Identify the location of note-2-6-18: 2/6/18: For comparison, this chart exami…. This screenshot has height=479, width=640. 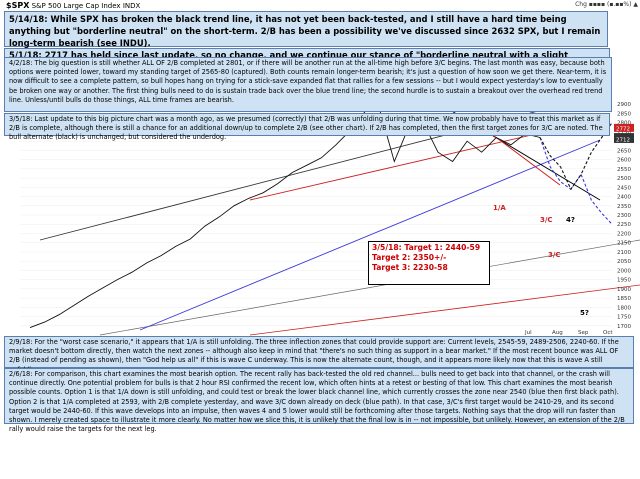
(319, 400).